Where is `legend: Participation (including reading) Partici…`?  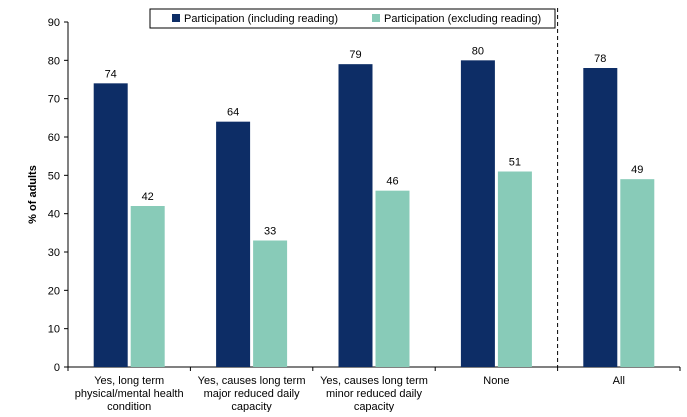 legend: Participation (including reading) Partici… is located at coordinates (352, 18).